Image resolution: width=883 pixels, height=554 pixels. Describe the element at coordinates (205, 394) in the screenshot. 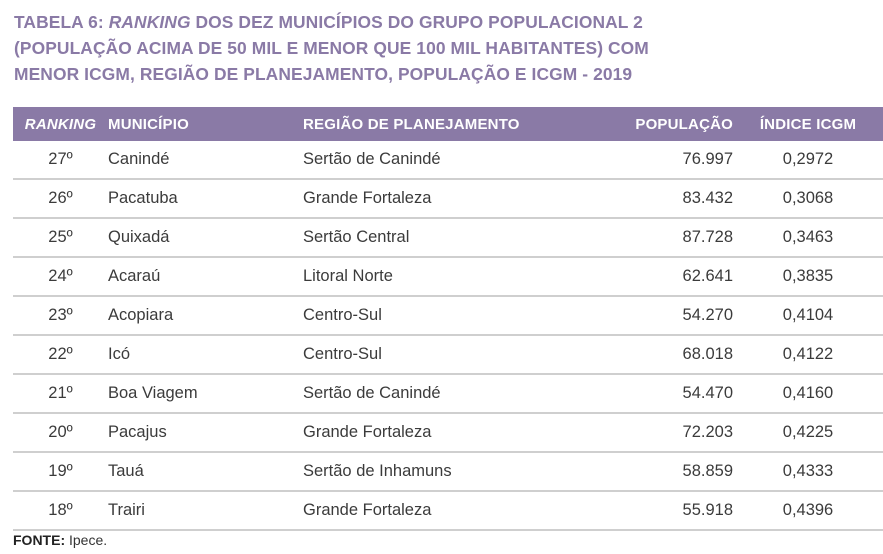

I see `cell-municipio: Boa Viagem` at that location.